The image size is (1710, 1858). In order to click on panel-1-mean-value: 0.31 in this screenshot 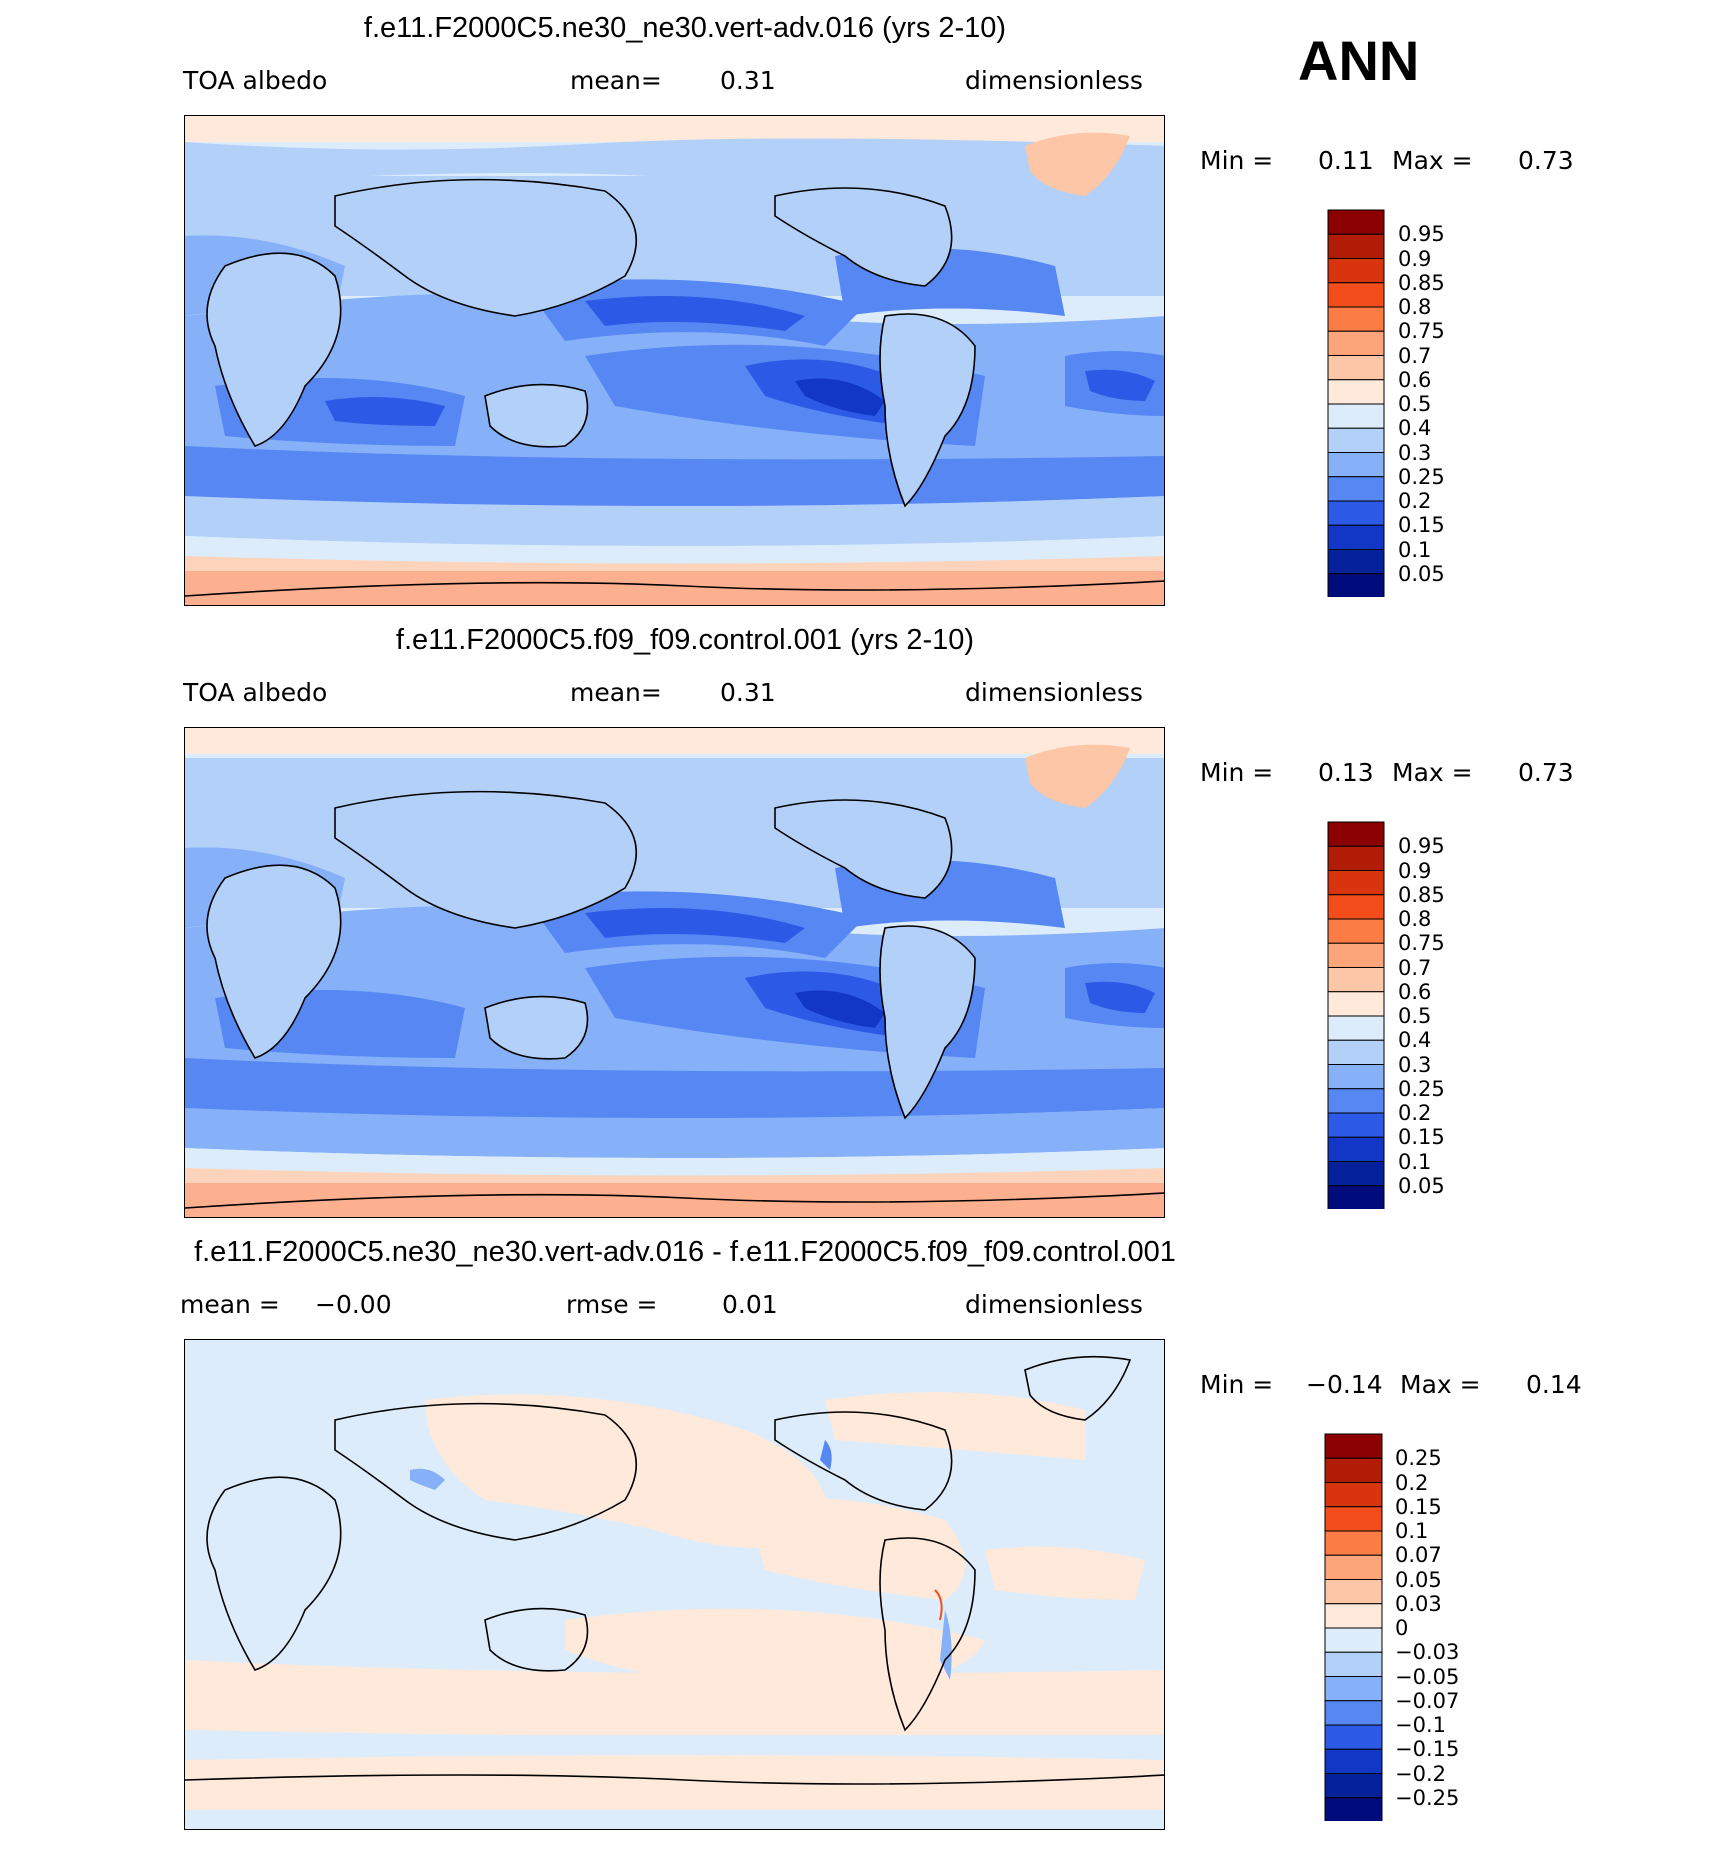, I will do `click(748, 80)`.